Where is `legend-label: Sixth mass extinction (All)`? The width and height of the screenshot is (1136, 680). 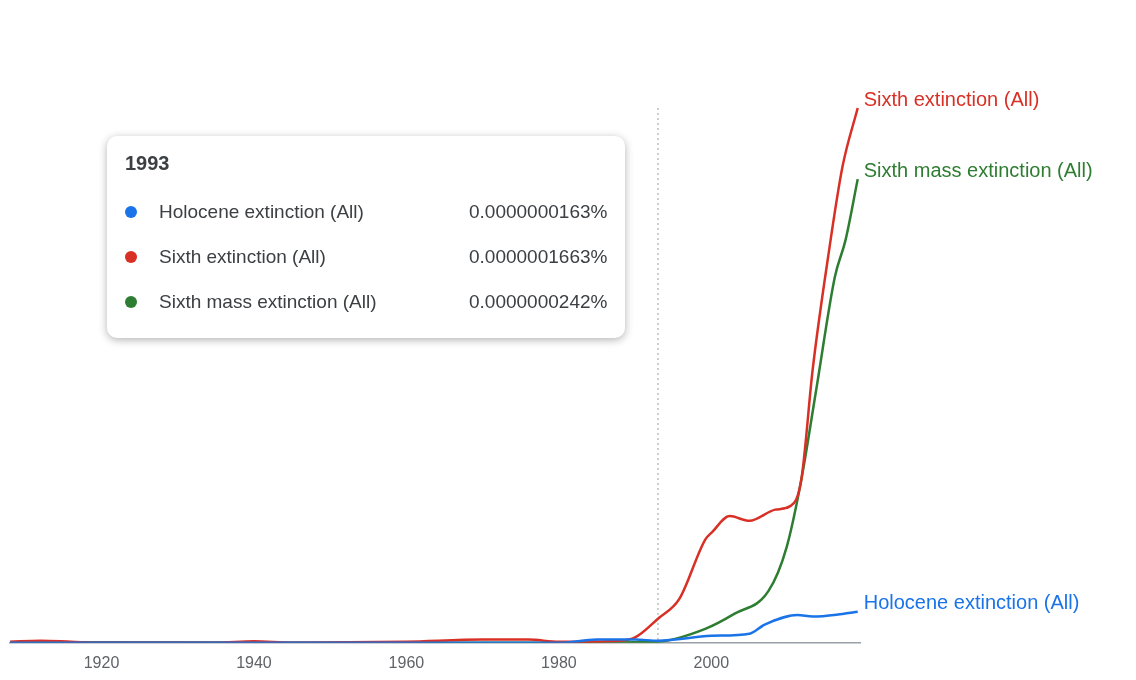 legend-label: Sixth mass extinction (All) is located at coordinates (268, 301).